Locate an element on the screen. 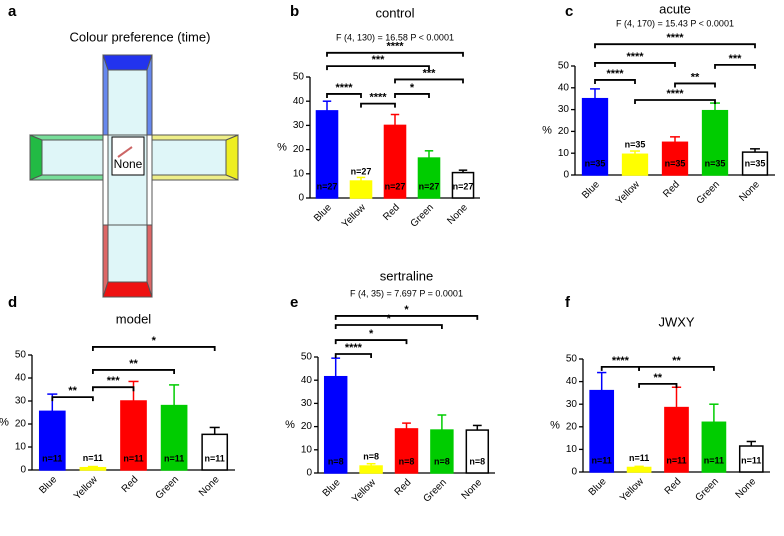 The image size is (784, 536). panel-label: b is located at coordinates (294, 11).